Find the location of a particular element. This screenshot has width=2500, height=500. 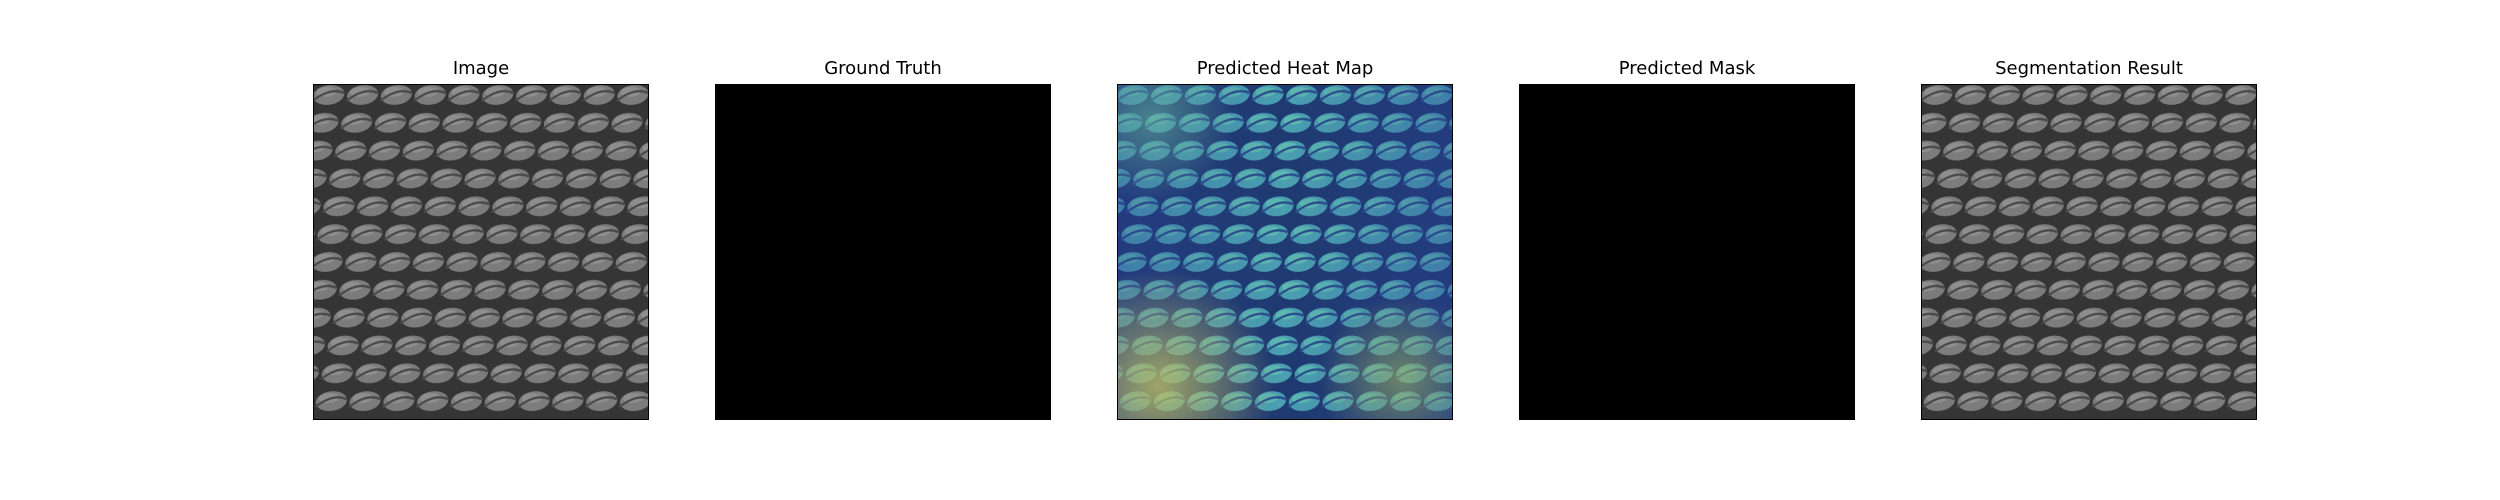

panel-predicted-mask: Predicted Mask is located at coordinates (1687, 243).